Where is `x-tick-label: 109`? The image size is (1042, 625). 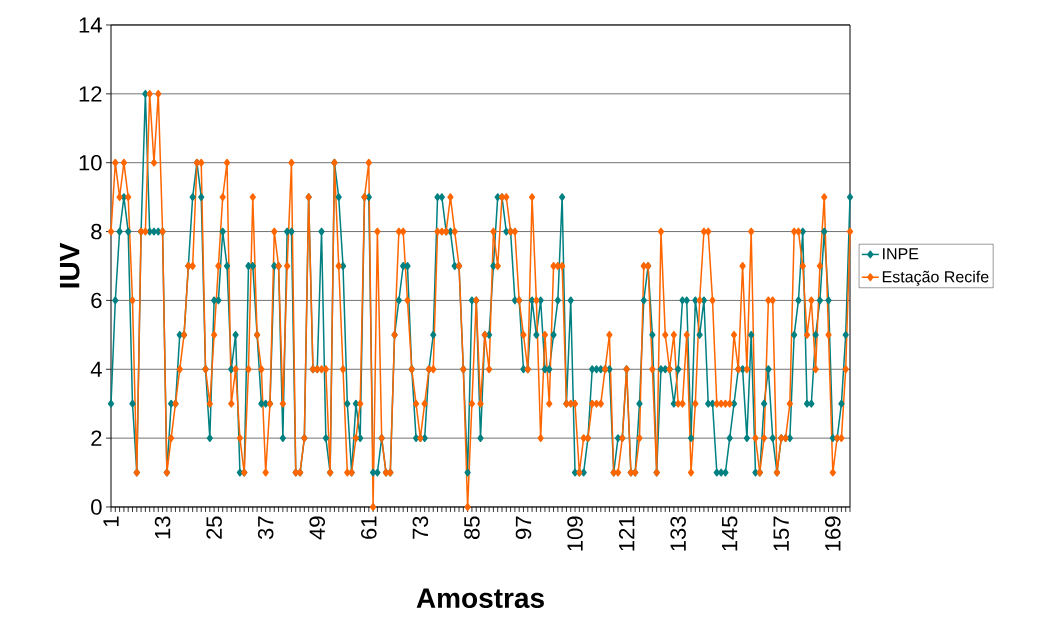
x-tick-label: 109 is located at coordinates (575, 533).